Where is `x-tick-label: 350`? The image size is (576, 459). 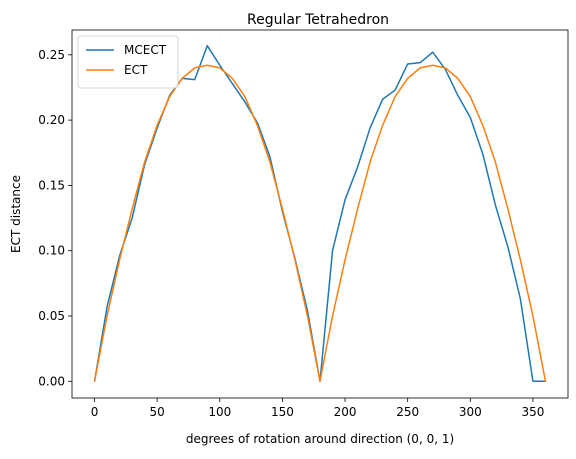
x-tick-label: 350 is located at coordinates (532, 412).